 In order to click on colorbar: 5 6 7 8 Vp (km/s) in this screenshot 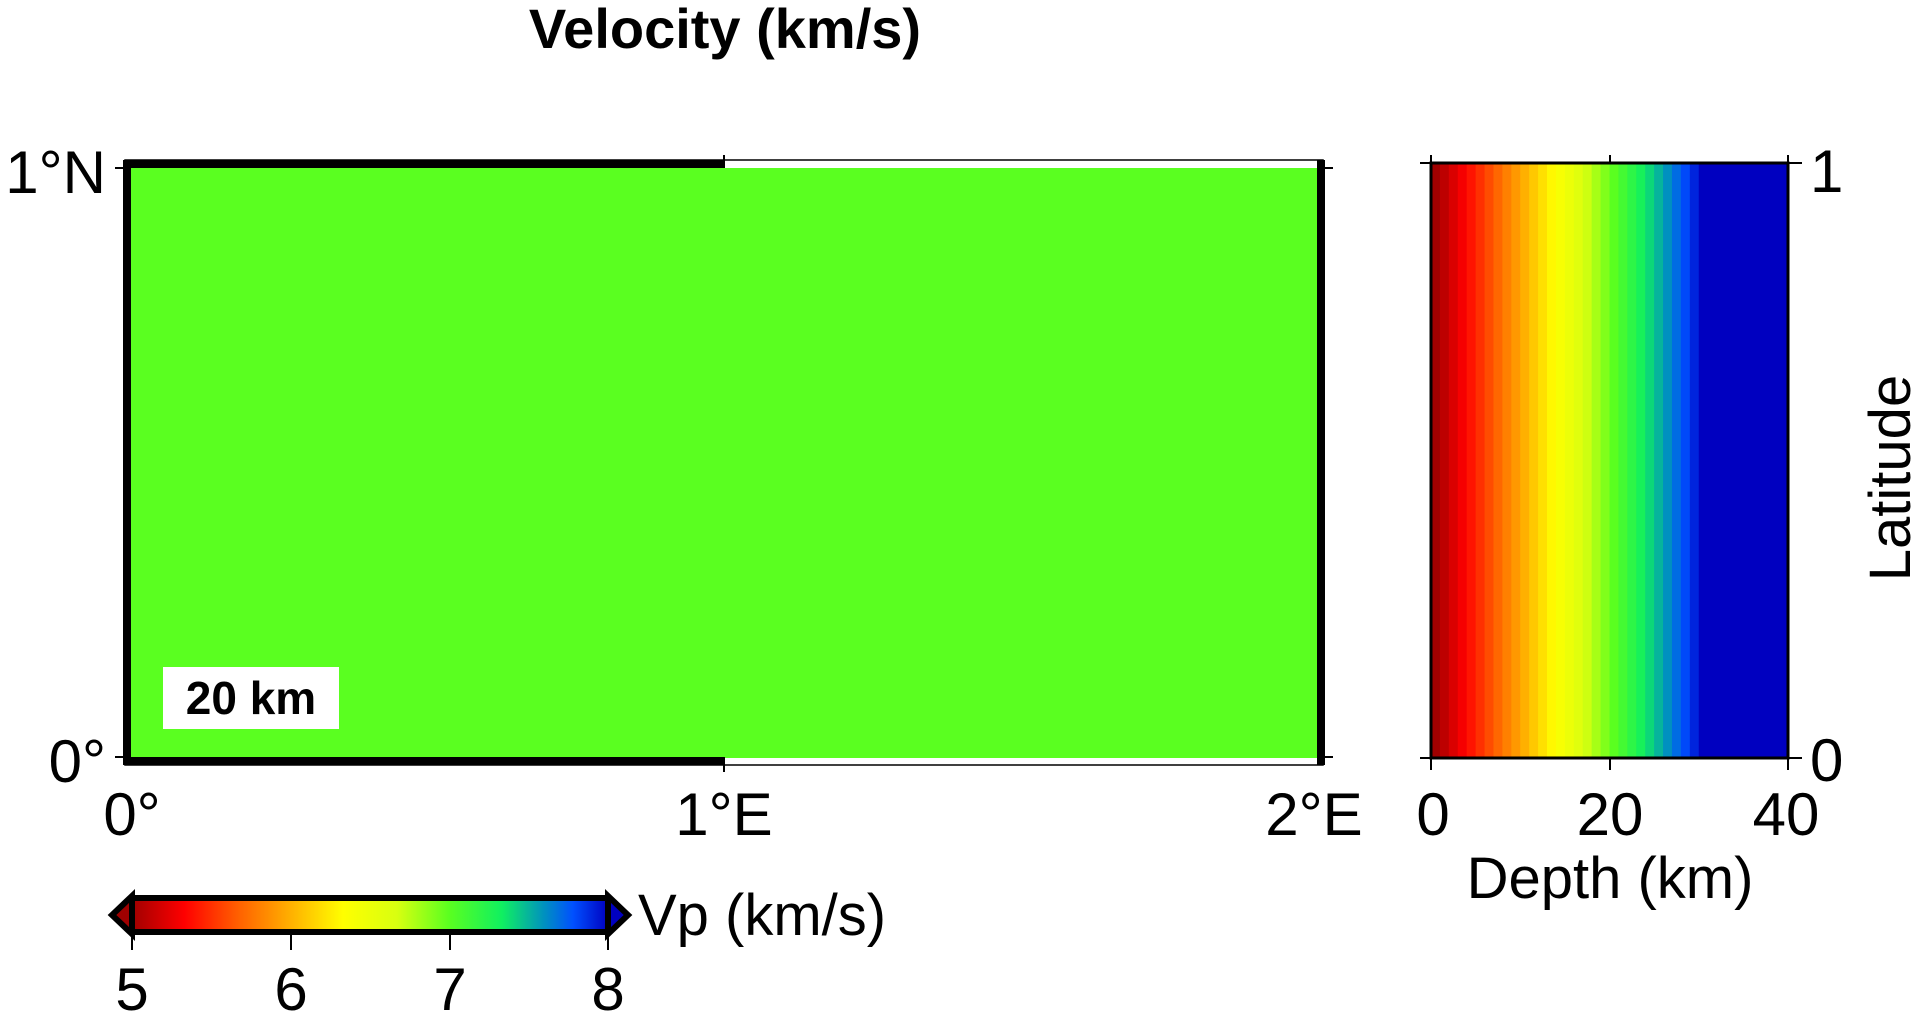, I will do `click(496, 948)`.